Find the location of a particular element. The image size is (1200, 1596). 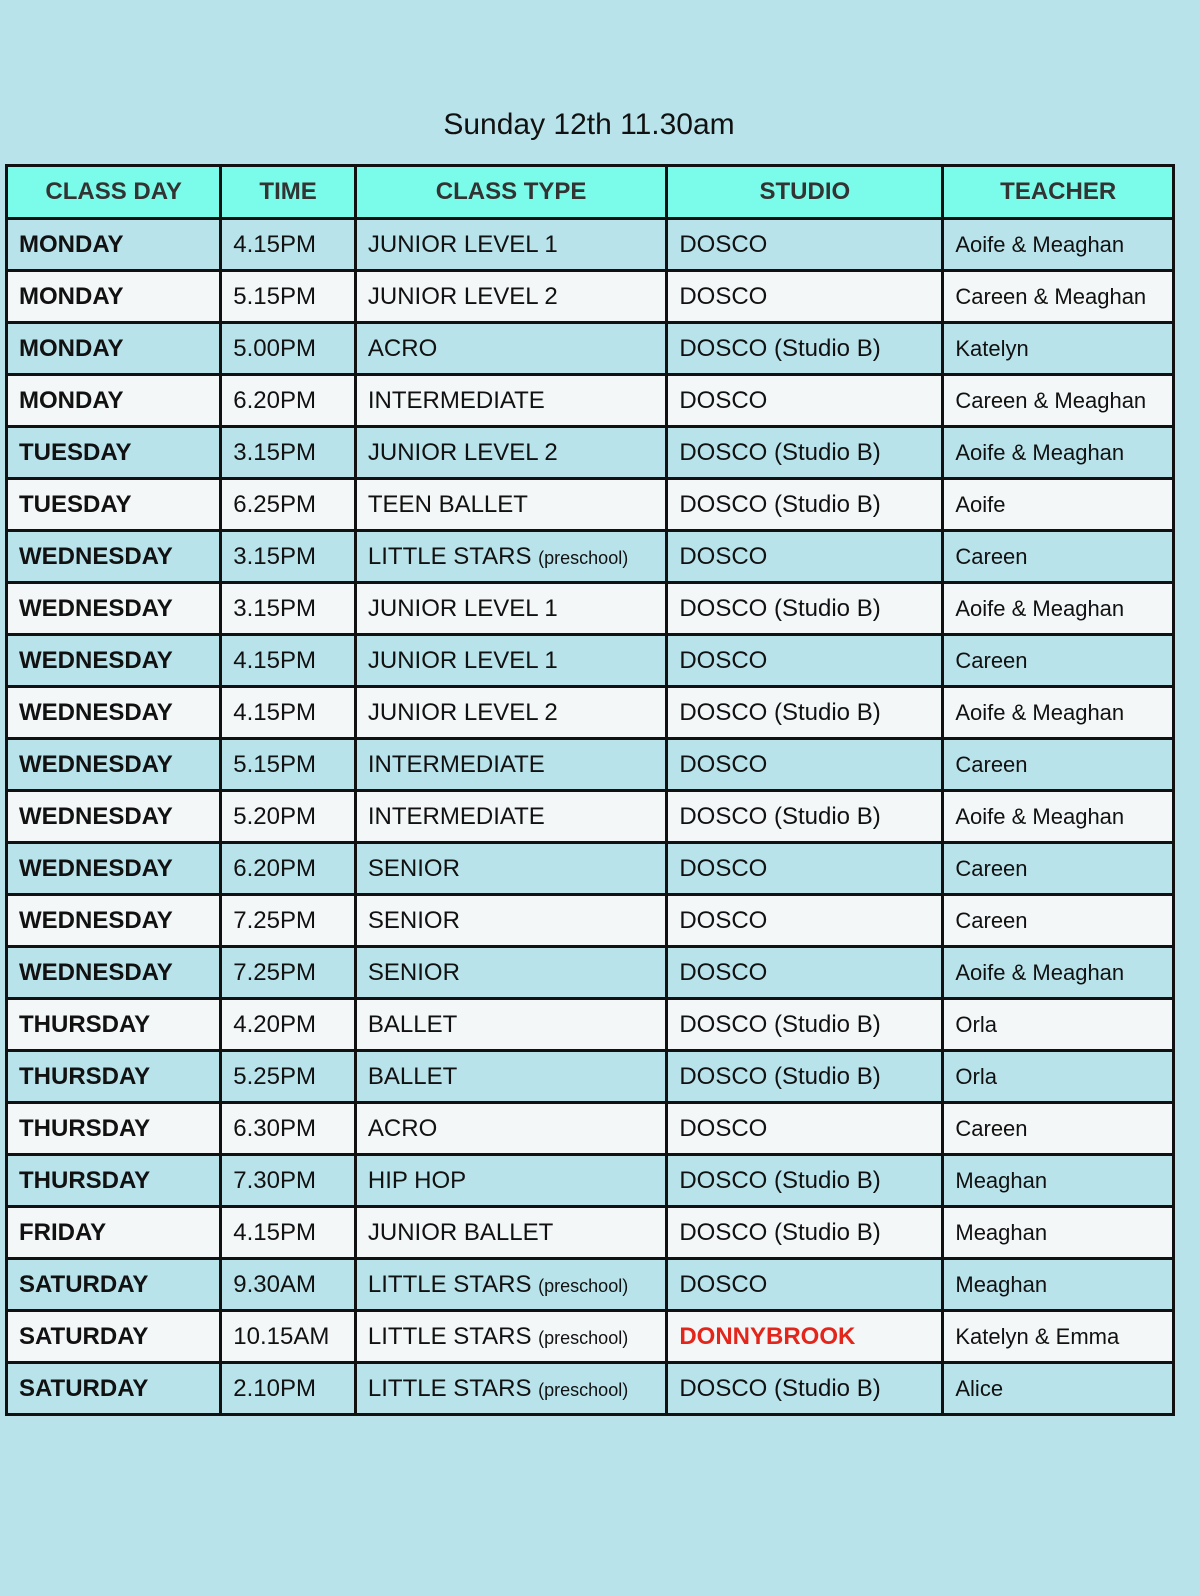

schedule-title: Sunday 12th 11.30am is located at coordinates (600, 125).